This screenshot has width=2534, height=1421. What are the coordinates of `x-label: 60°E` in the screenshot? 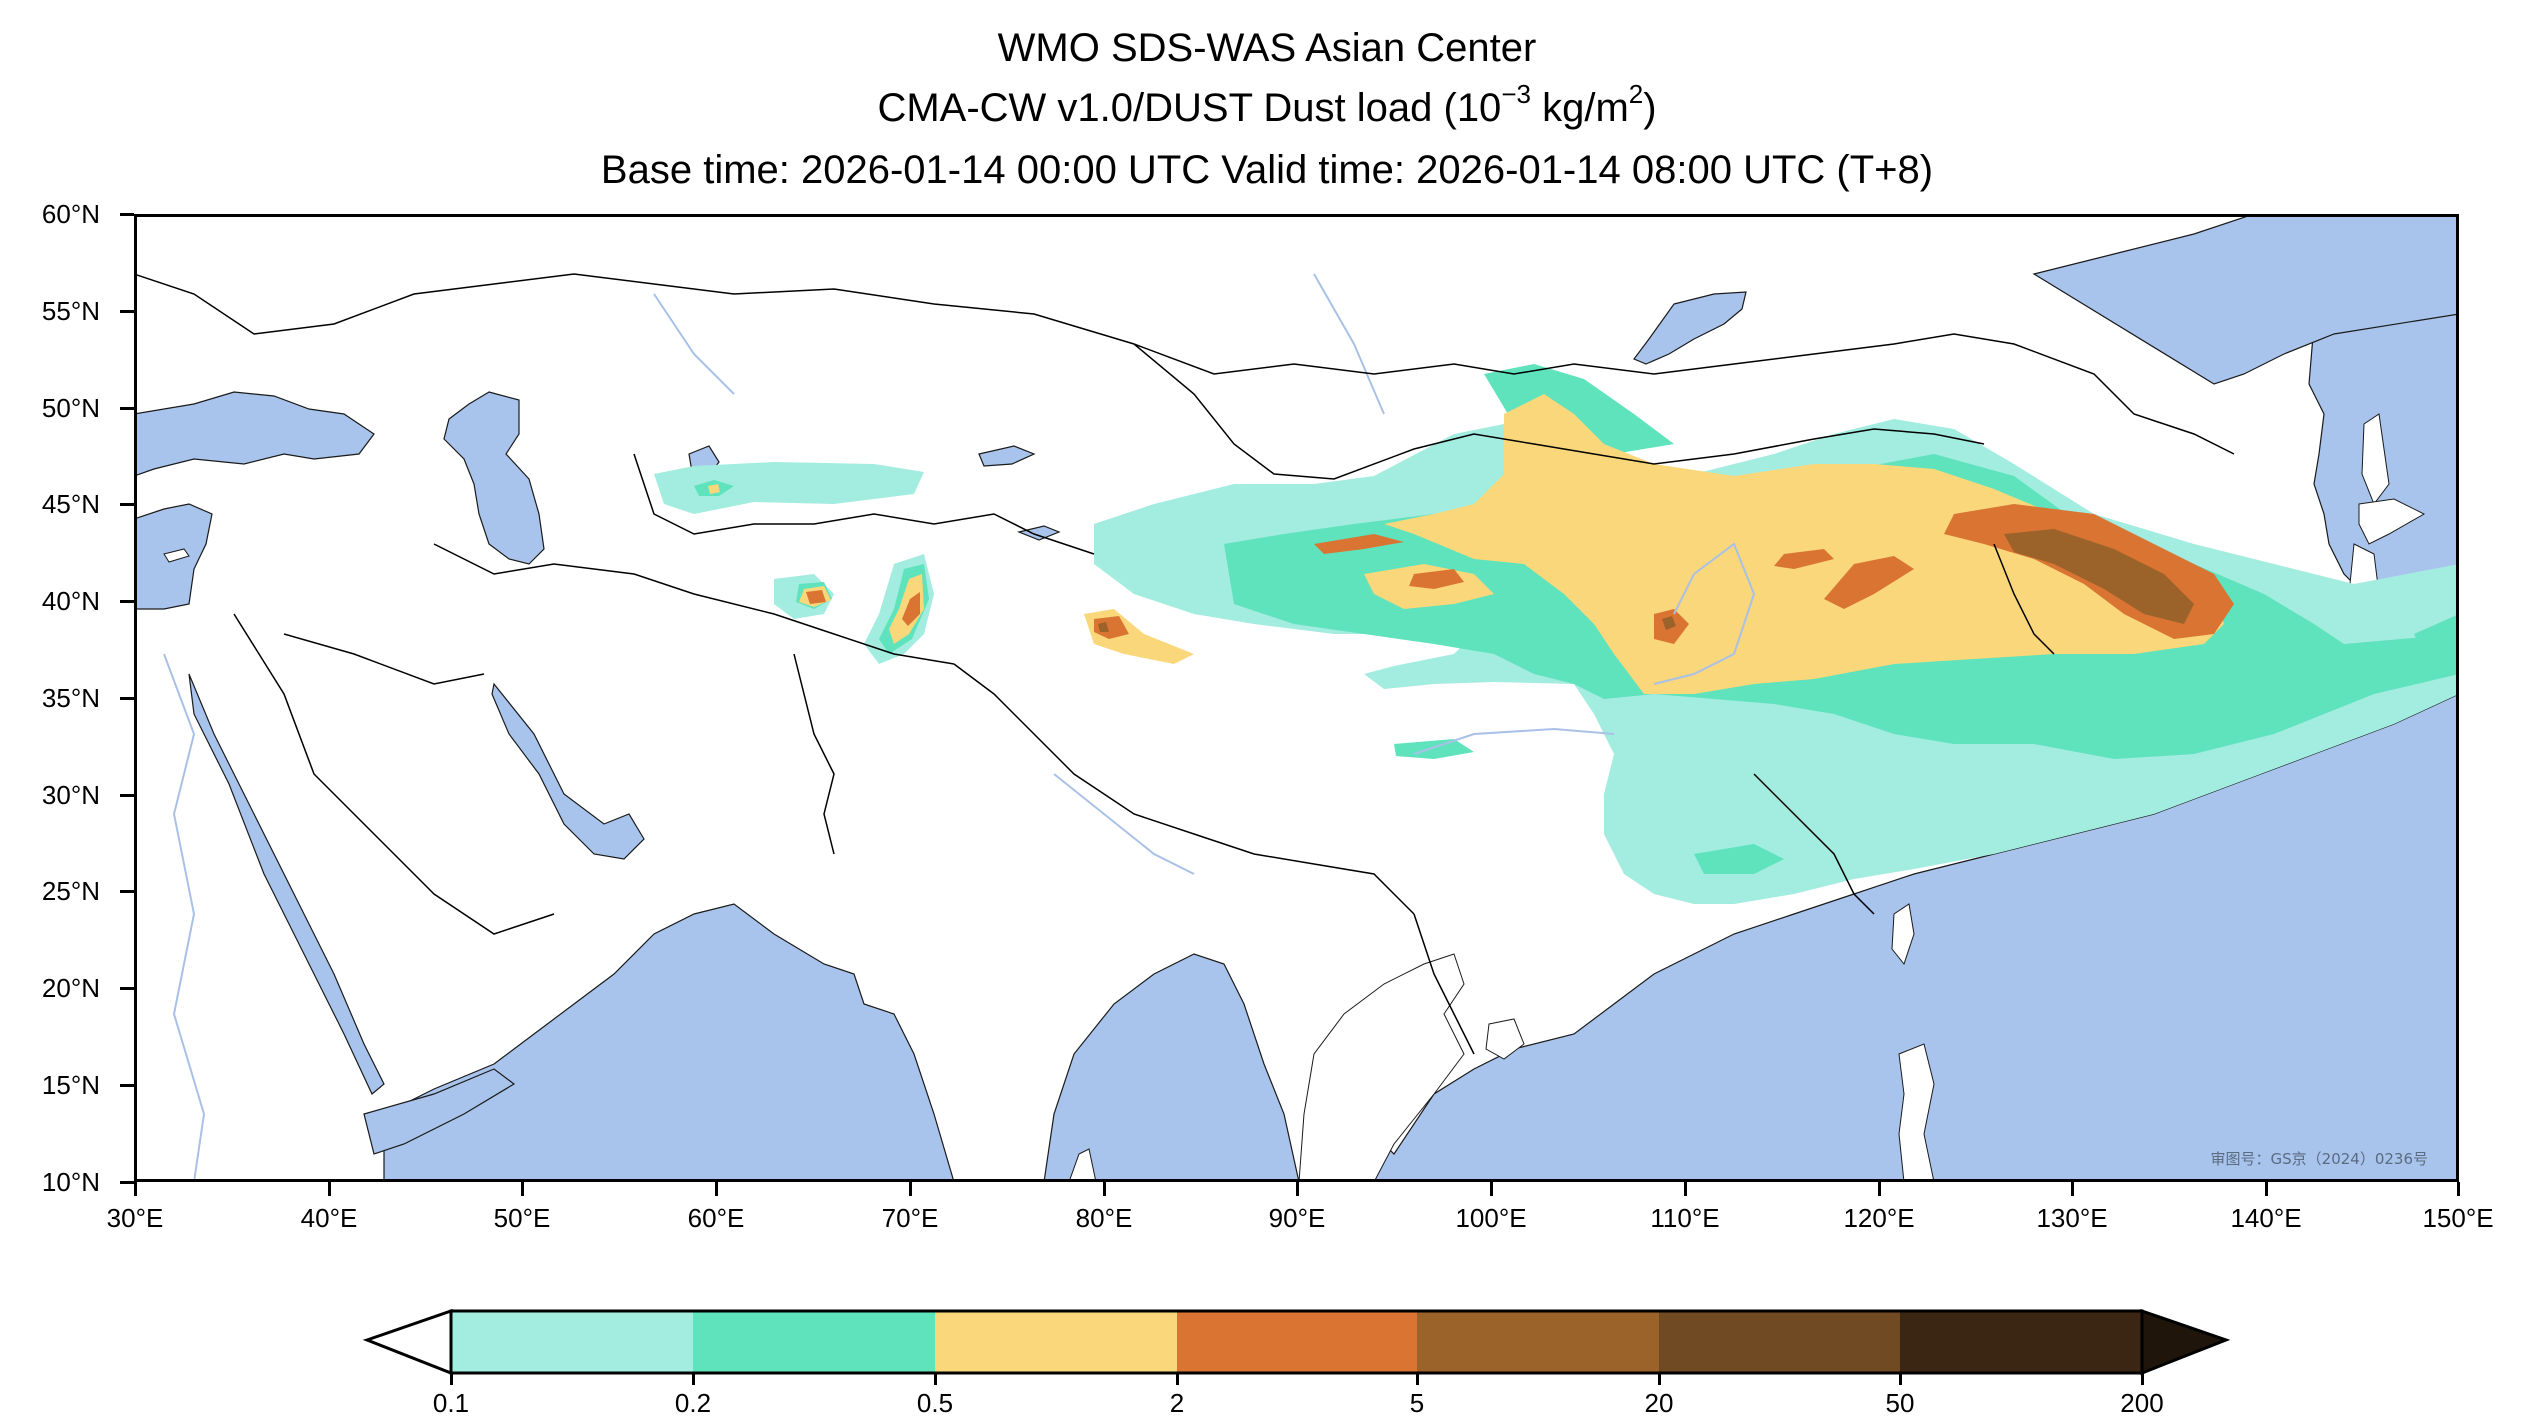 It's located at (716, 1218).